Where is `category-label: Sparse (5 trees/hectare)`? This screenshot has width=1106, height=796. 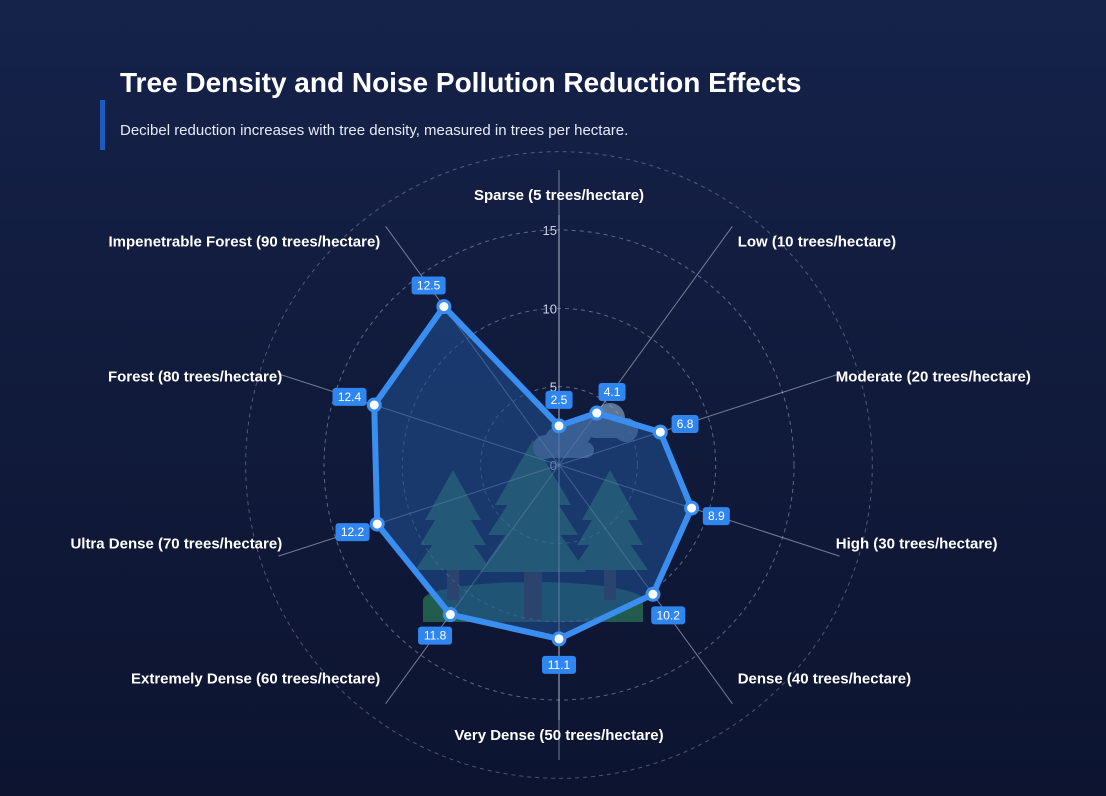
category-label: Sparse (5 trees/hectare) is located at coordinates (559, 195).